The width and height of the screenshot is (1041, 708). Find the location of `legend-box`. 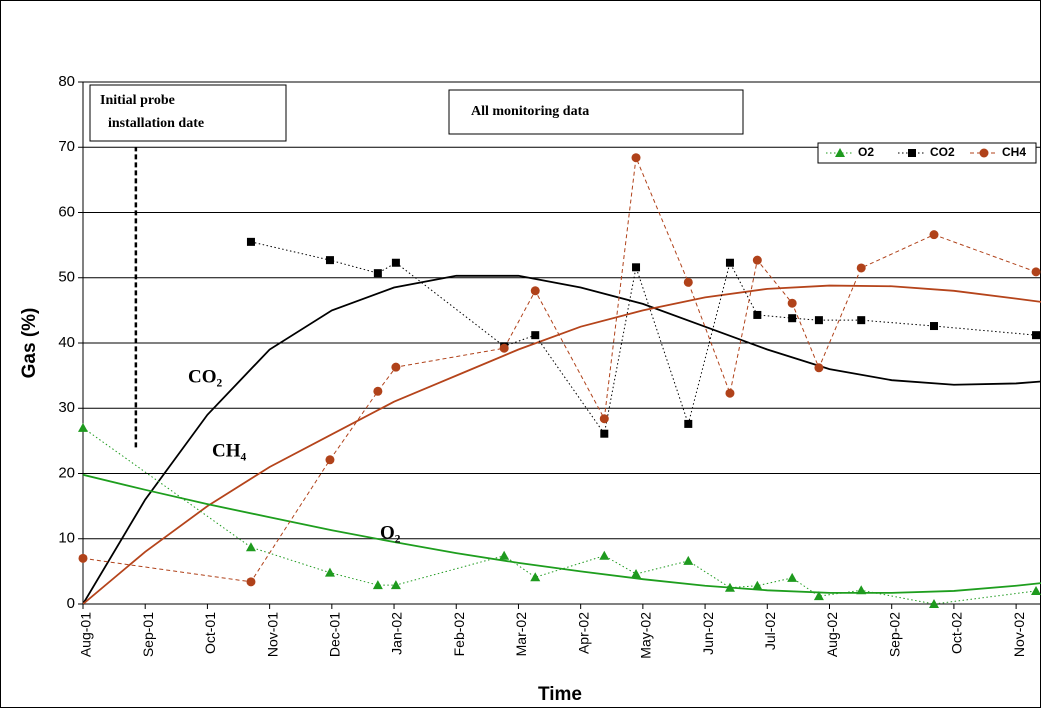

legend-box is located at coordinates (927, 153).